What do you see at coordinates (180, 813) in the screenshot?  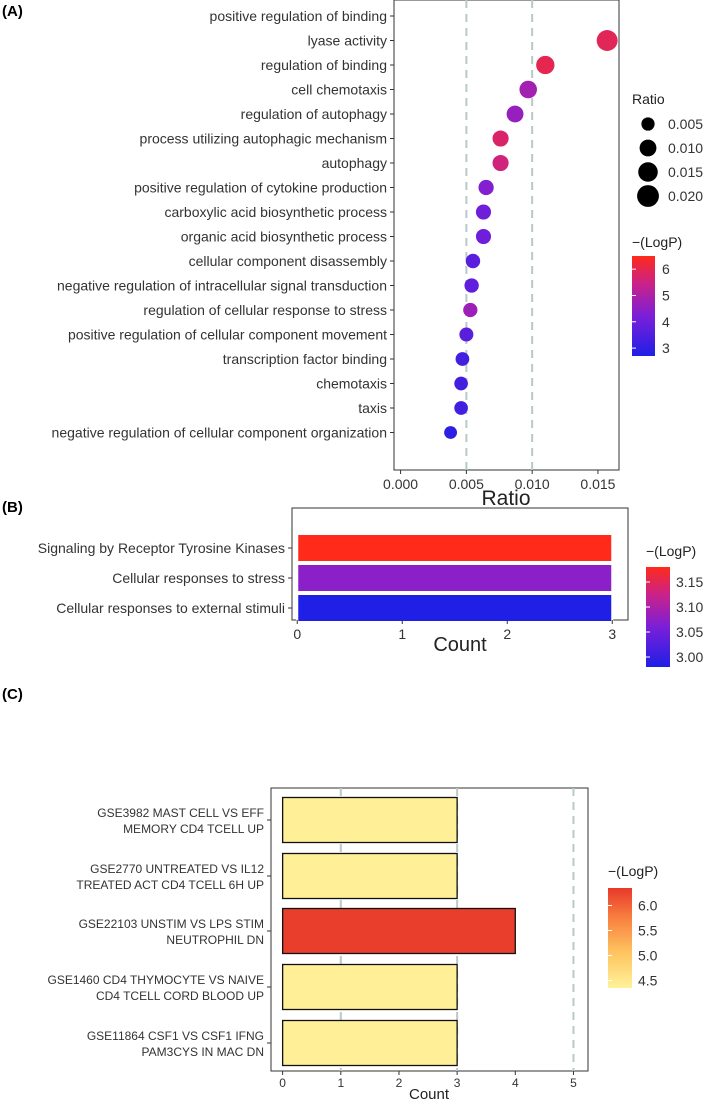 I see `category-label-line: GSE3982 MAST CELL VS EFF` at bounding box center [180, 813].